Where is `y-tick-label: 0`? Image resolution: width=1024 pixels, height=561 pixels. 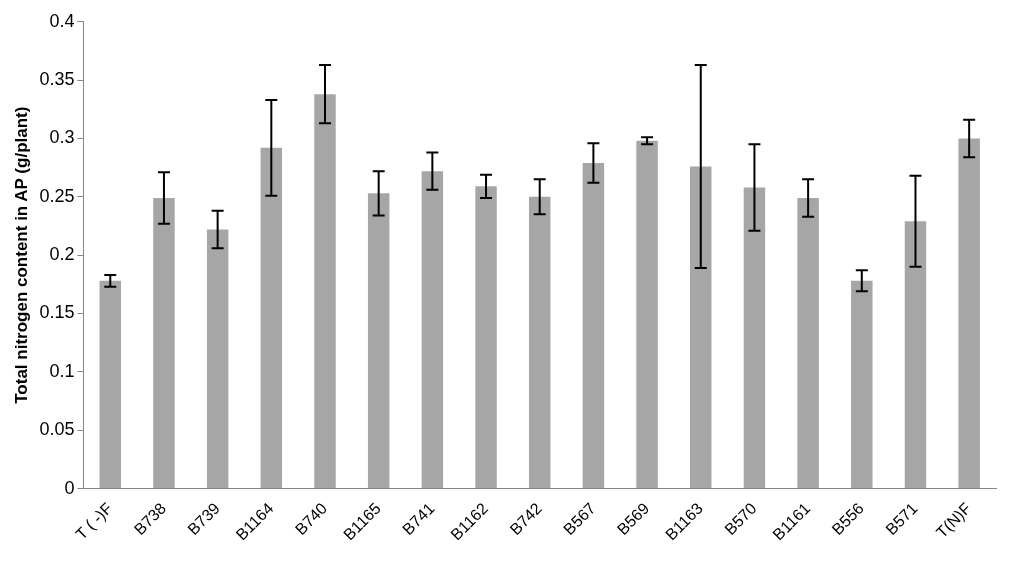 y-tick-label: 0 is located at coordinates (69, 487).